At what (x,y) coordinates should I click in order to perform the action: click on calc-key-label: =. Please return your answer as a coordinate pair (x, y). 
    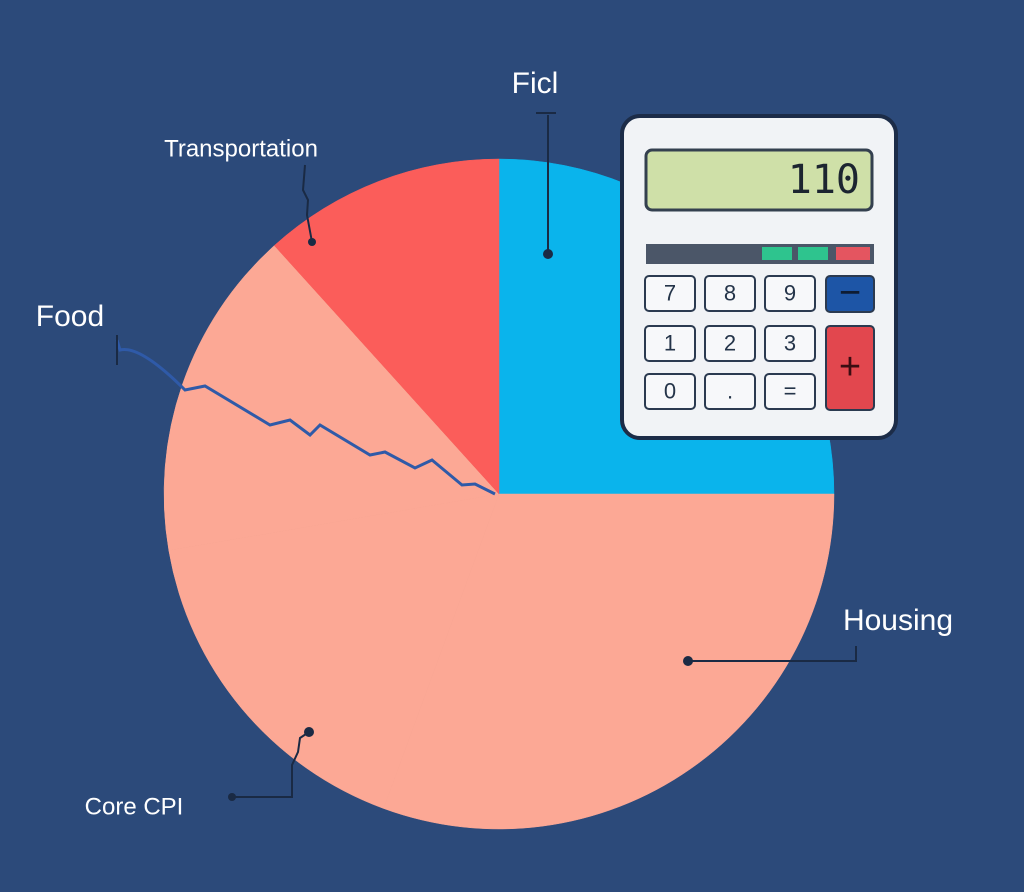
    Looking at the image, I should click on (790, 390).